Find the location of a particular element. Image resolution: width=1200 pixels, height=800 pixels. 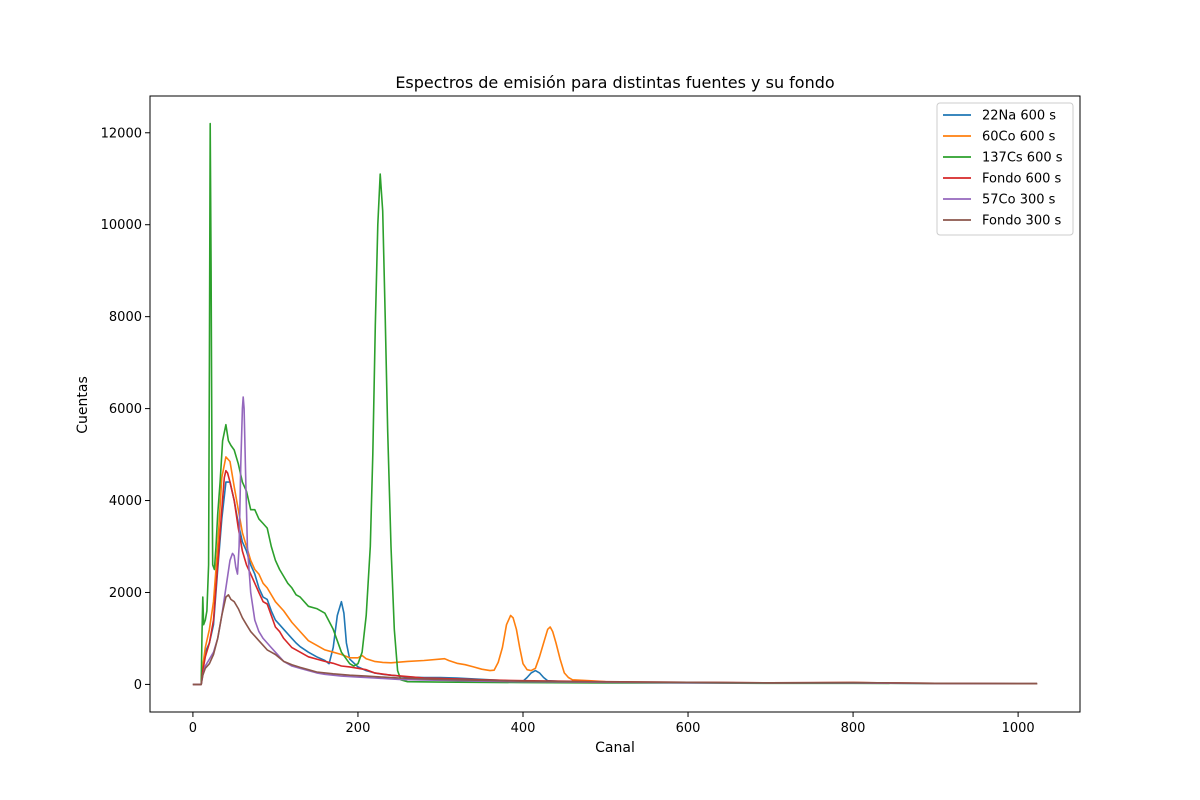

legend-label-2: 137Cs 600 s is located at coordinates (1022, 158).